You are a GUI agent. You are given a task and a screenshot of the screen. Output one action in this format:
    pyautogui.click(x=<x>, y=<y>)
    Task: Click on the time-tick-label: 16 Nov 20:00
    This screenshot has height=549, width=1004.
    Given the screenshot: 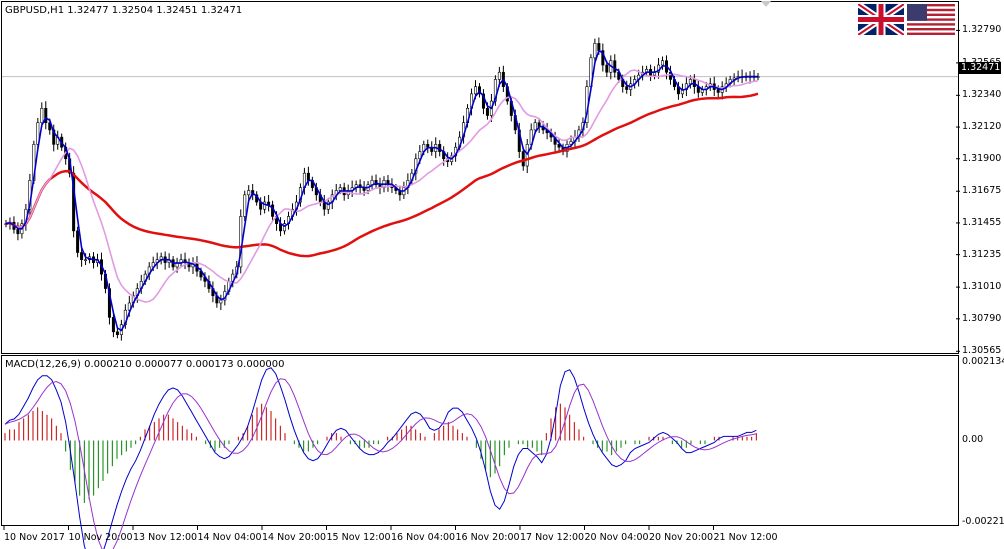 What is the action you would take?
    pyautogui.click(x=487, y=537)
    